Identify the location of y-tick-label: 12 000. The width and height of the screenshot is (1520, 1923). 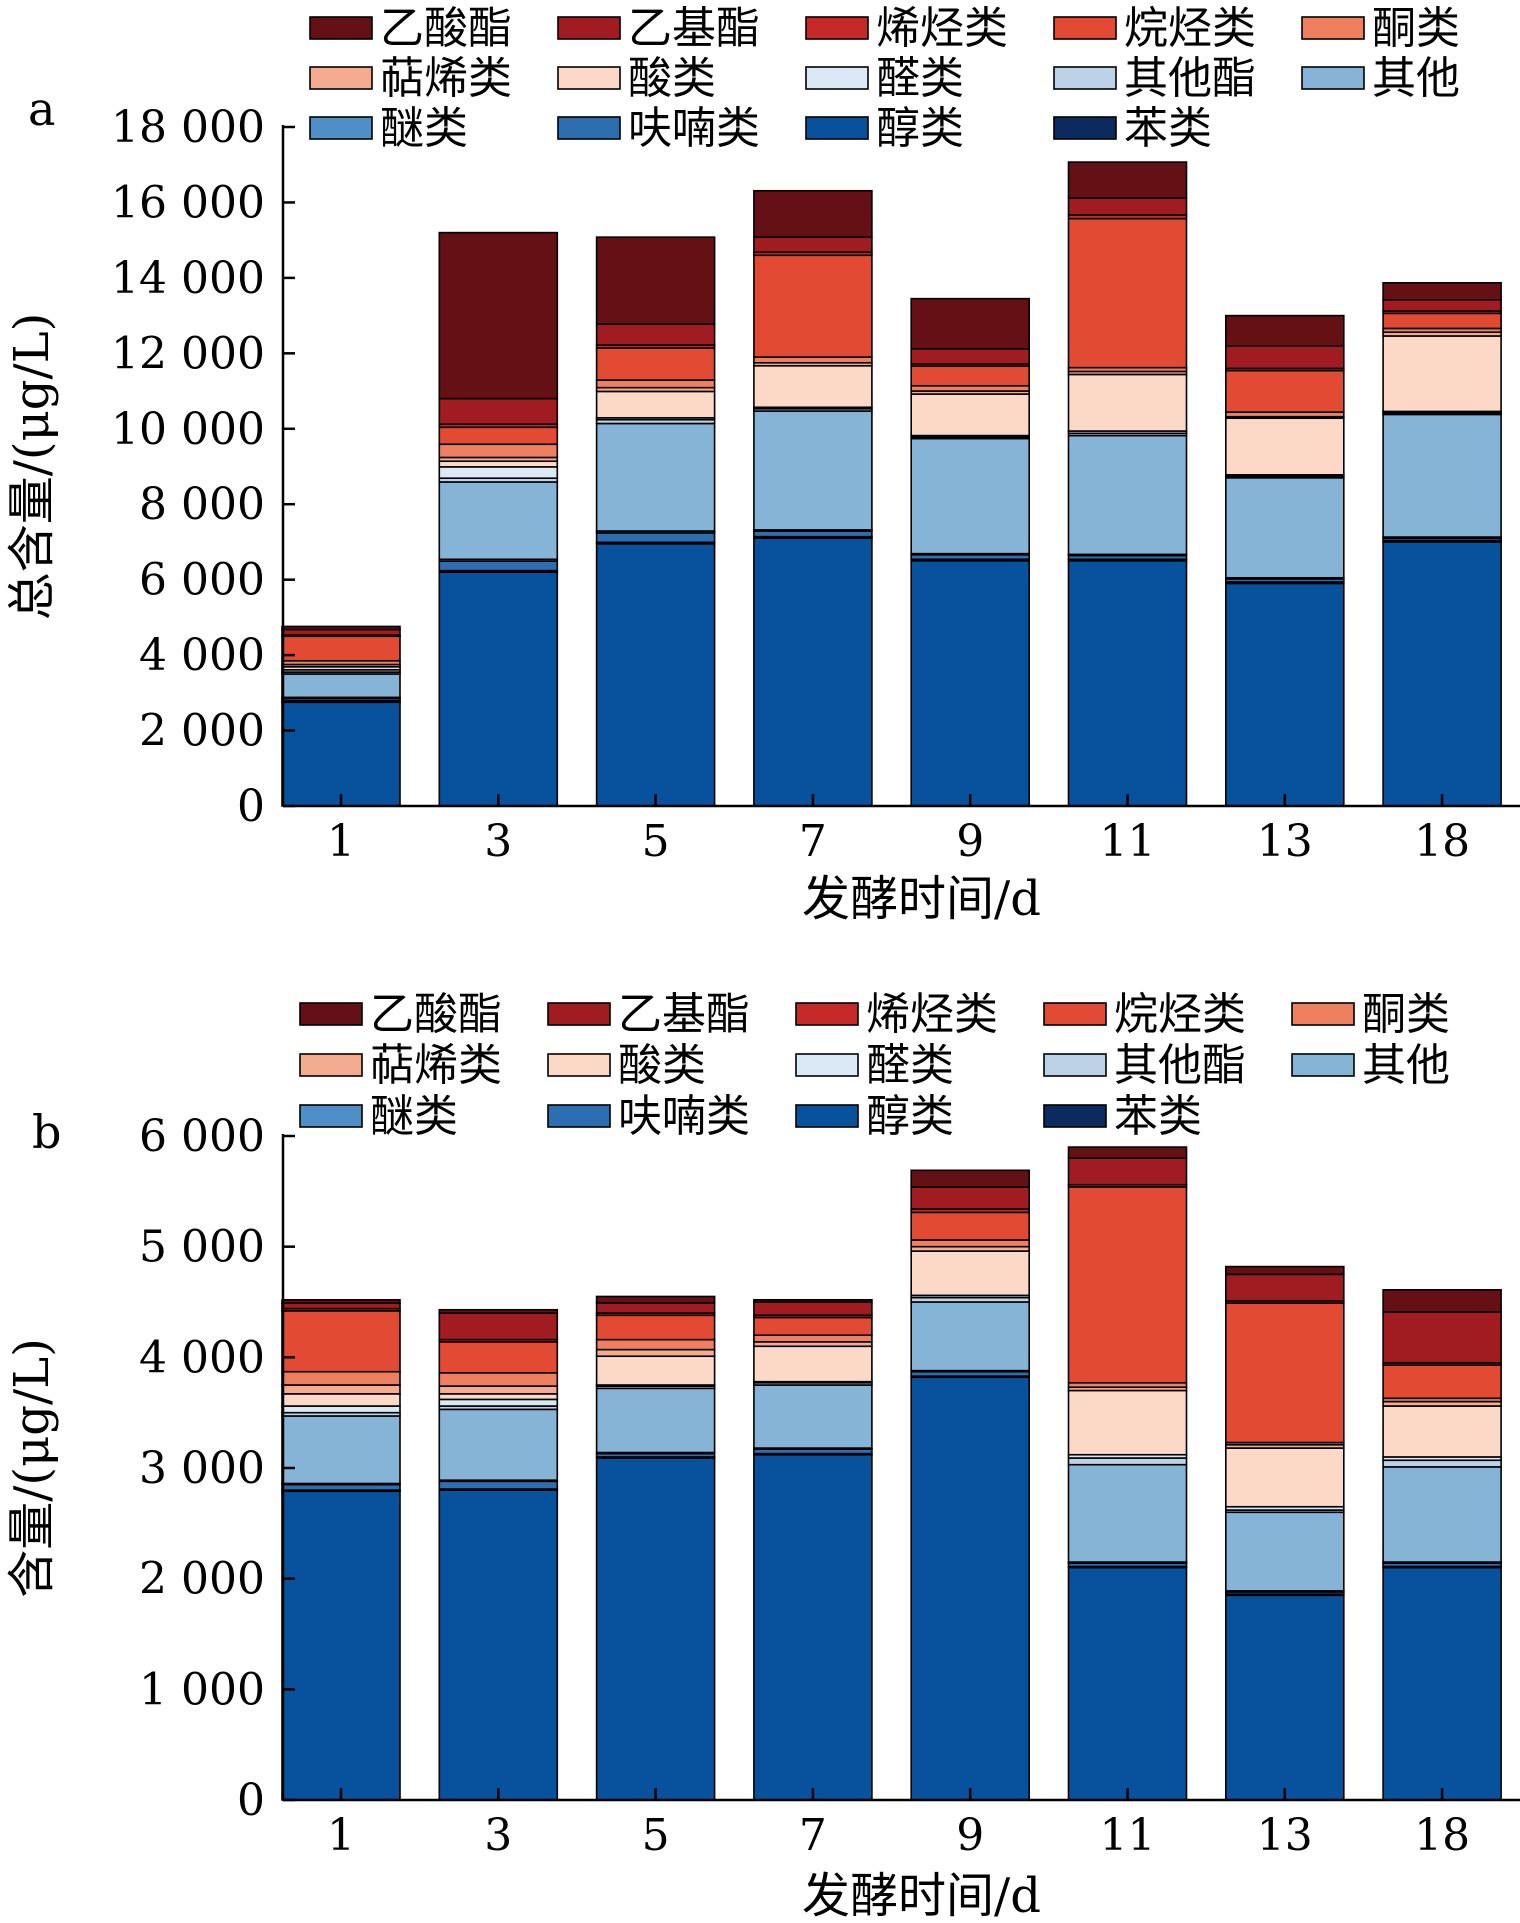
(188, 353).